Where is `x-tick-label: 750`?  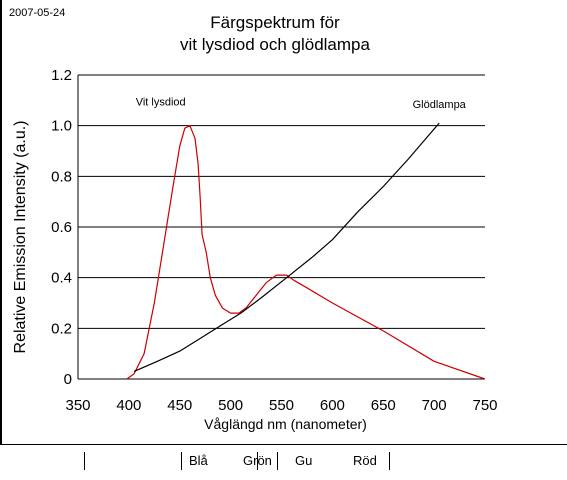 x-tick-label: 750 is located at coordinates (484, 405).